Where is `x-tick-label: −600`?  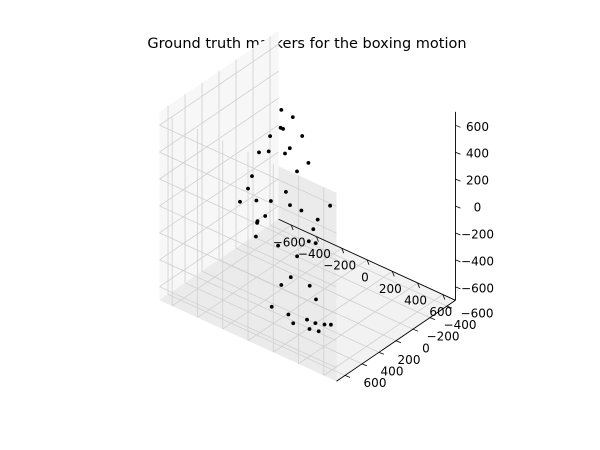
x-tick-label: −600 is located at coordinates (289, 243).